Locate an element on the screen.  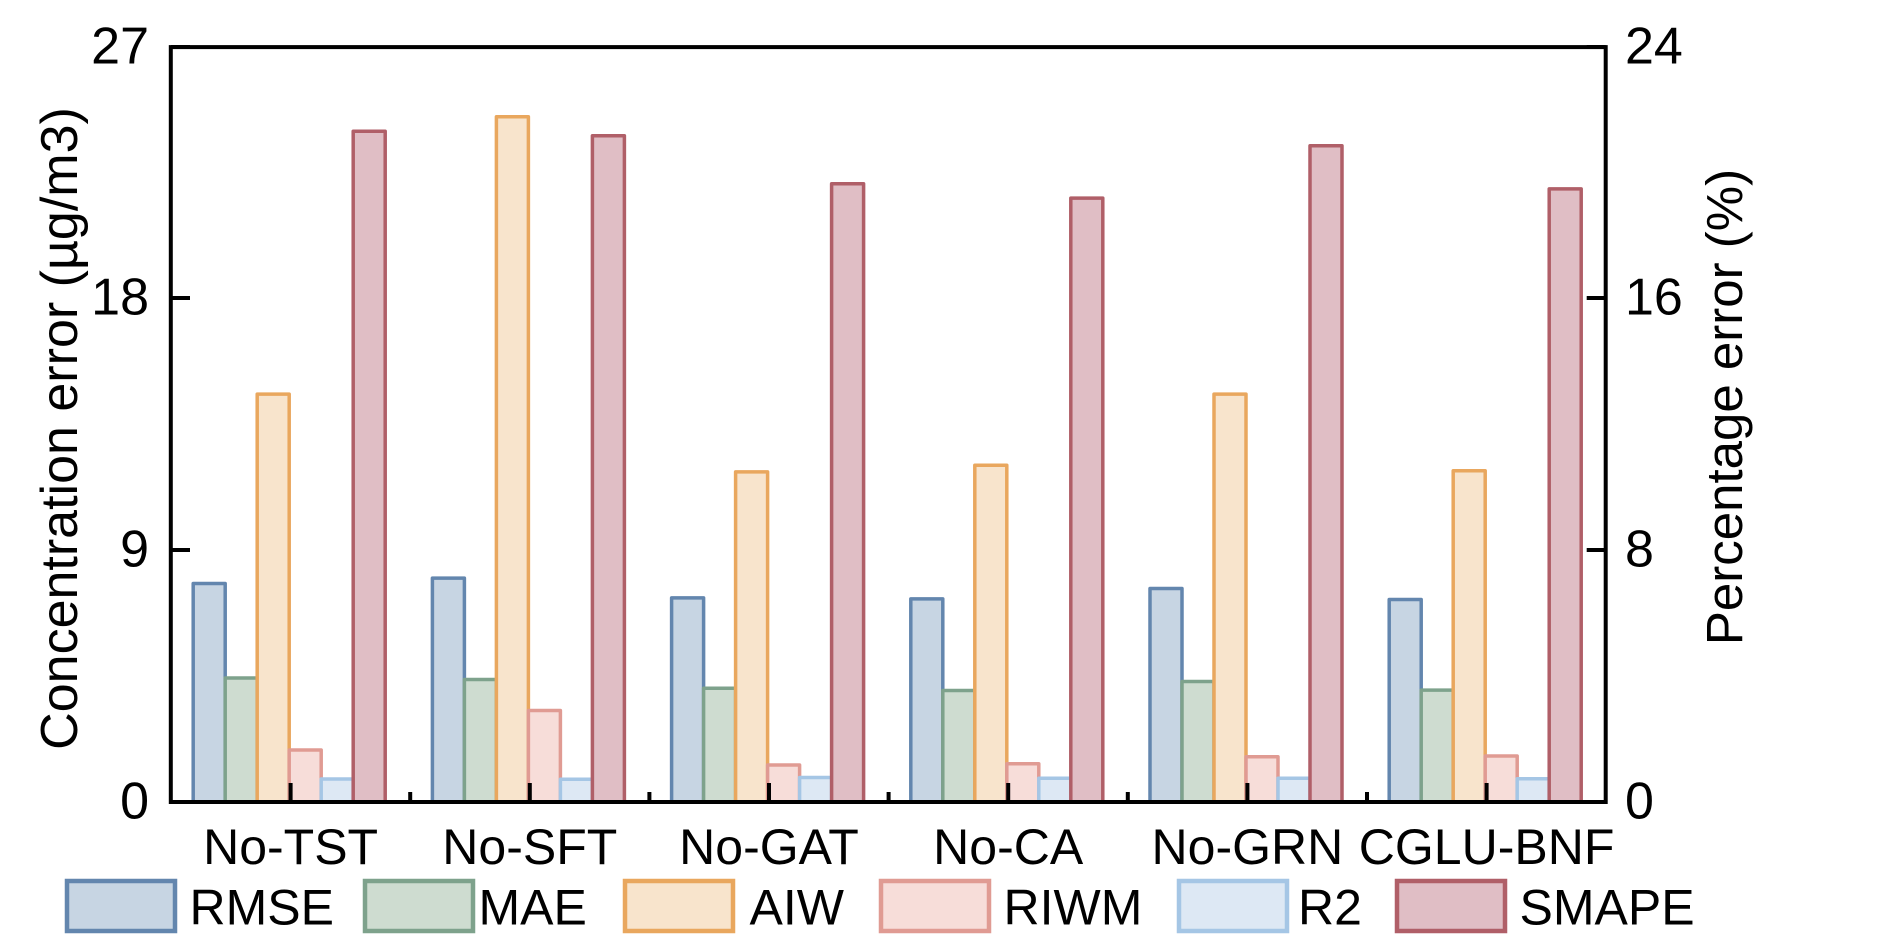
svg-text: 18 is located at coordinates (120, 298).